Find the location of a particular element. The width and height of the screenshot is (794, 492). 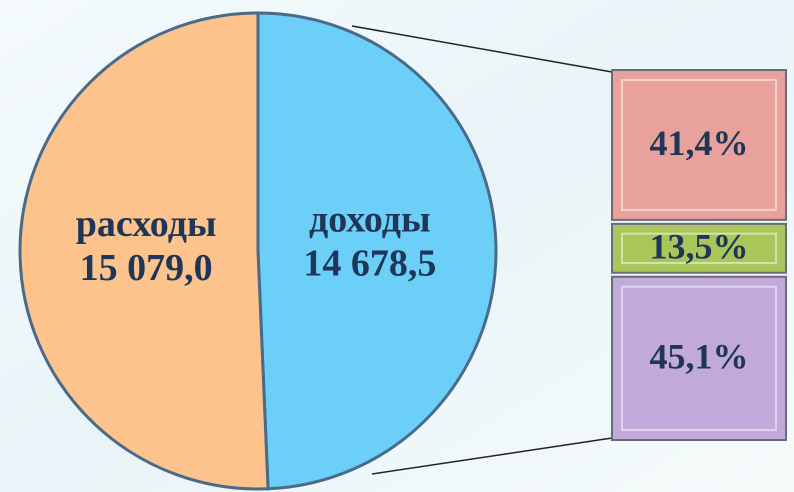

bar-label: 45,1% is located at coordinates (699, 357).